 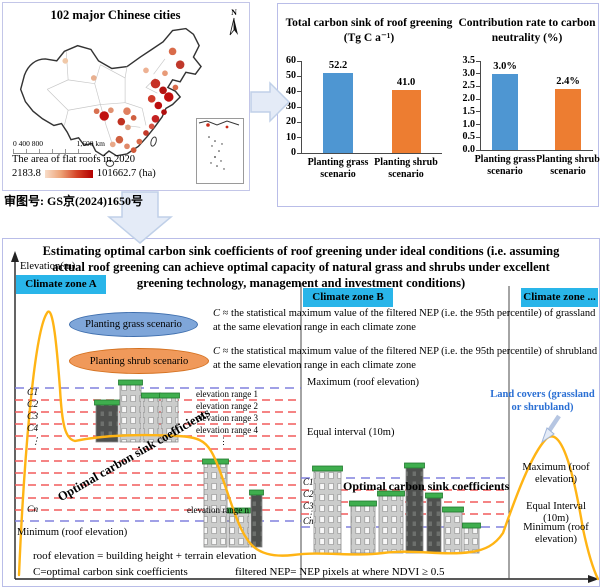 What do you see at coordinates (291, 91) in the screenshot?
I see `axis-tick-label: 40` at bounding box center [291, 91].